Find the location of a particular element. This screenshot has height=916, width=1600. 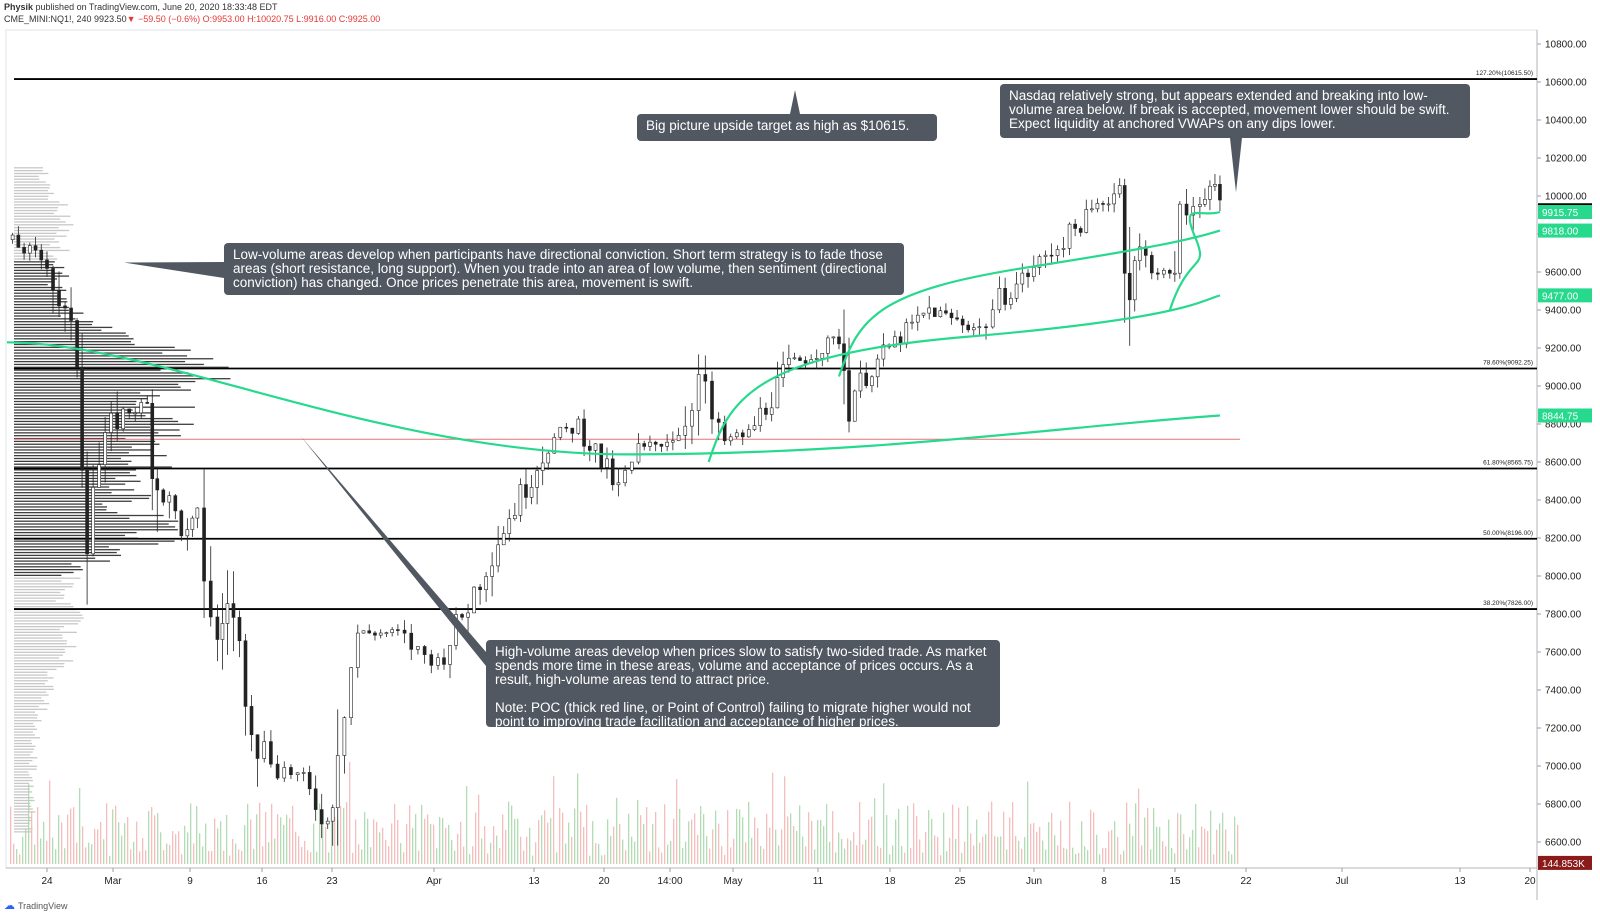

y-tick-label: 9200.00 is located at coordinates (1563, 349).